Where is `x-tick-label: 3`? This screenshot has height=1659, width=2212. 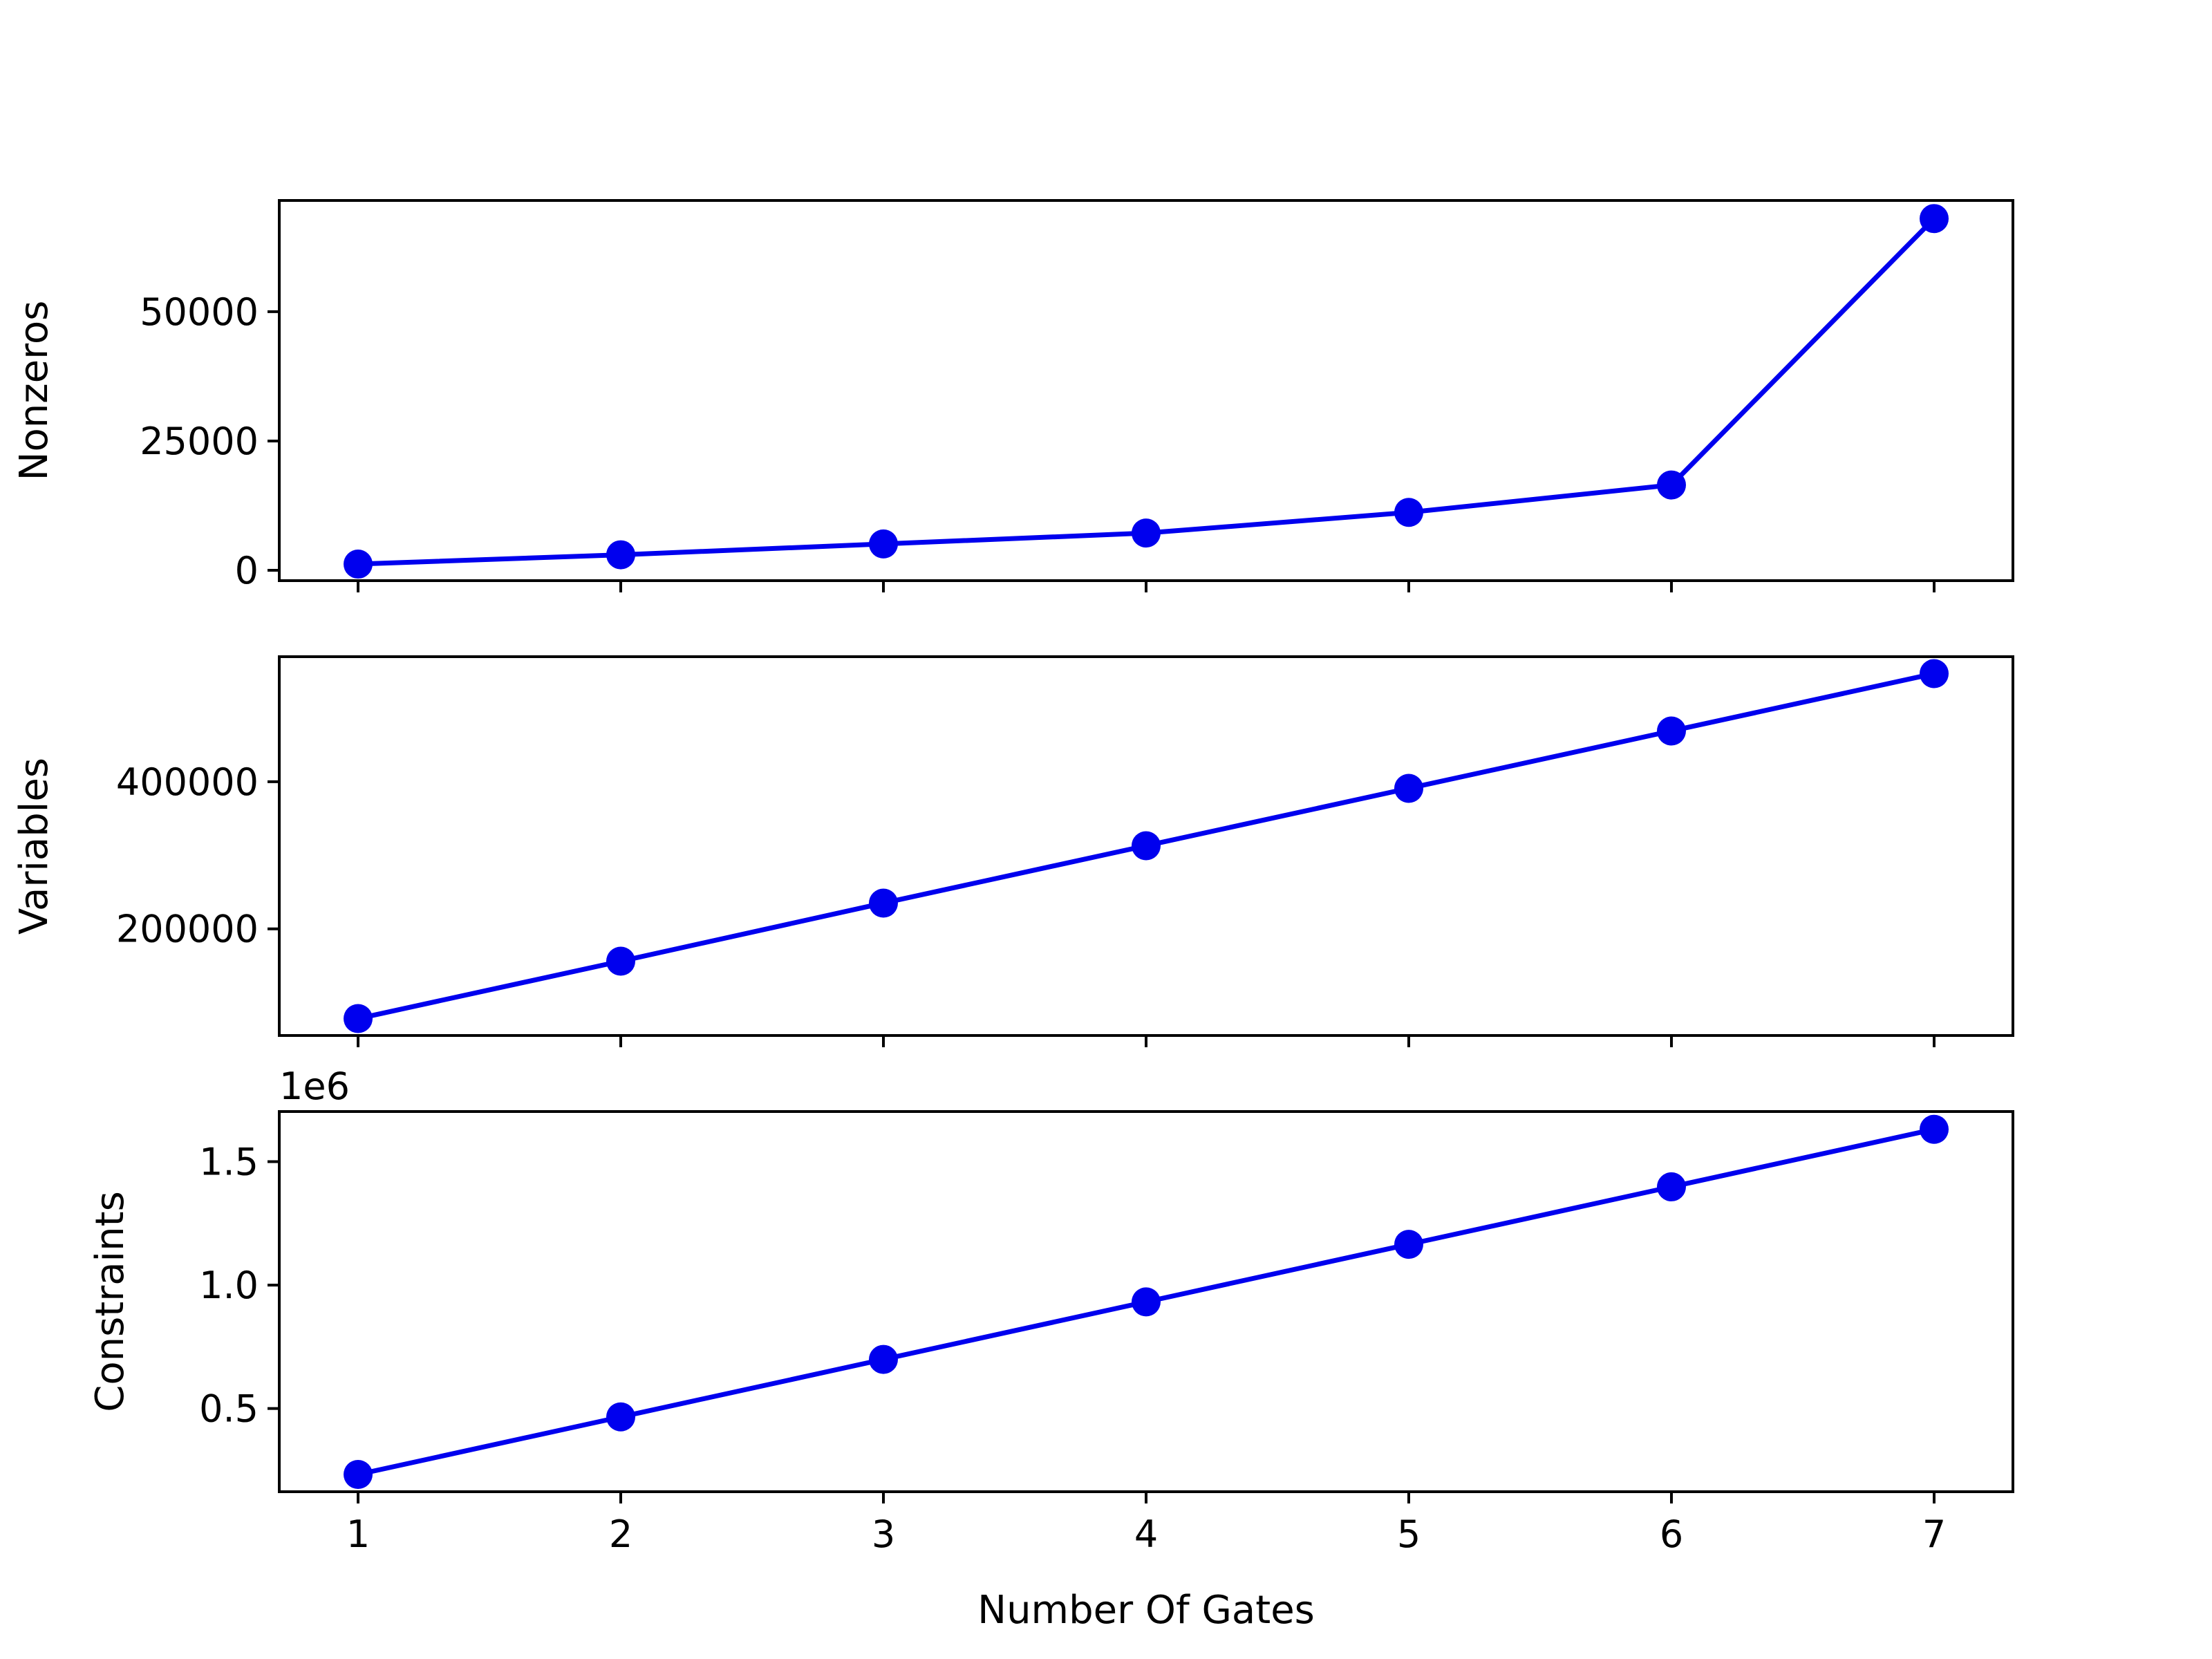 x-tick-label: 3 is located at coordinates (883, 1534).